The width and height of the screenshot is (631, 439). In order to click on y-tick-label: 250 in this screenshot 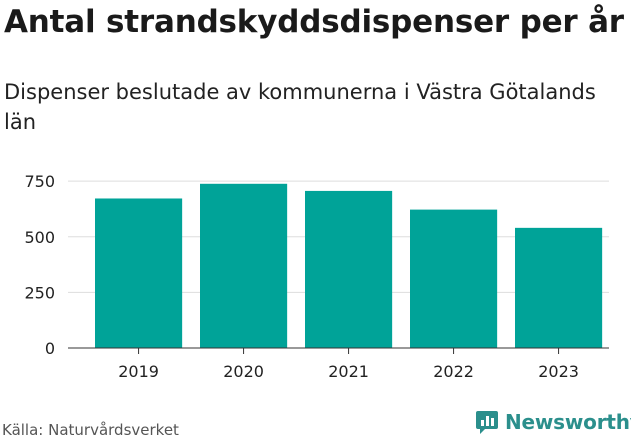, I will do `click(39, 292)`.